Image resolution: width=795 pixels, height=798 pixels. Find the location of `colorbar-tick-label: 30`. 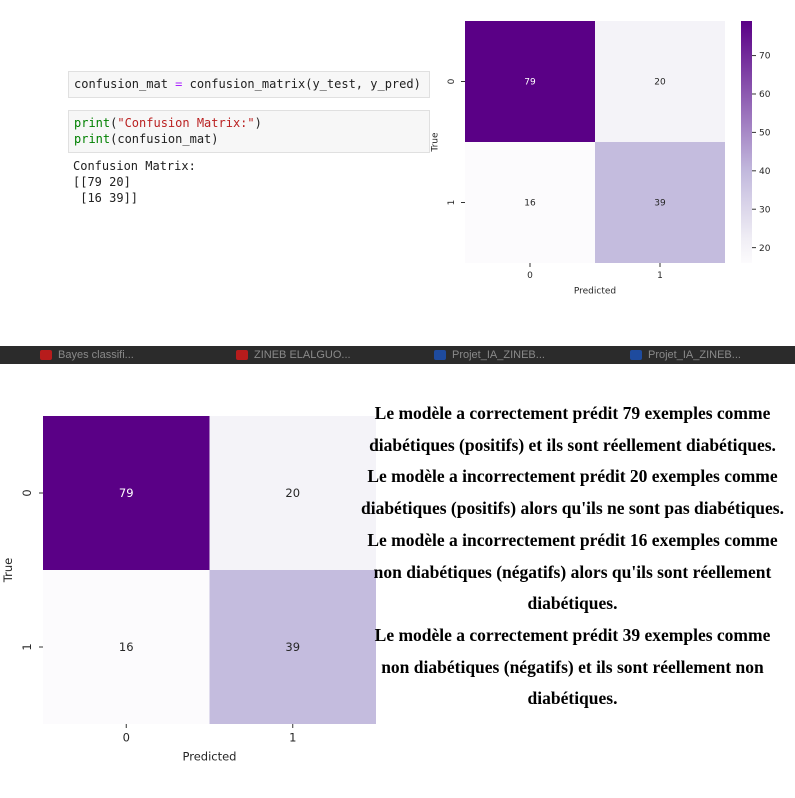

colorbar-tick-label: 30 is located at coordinates (764, 210).